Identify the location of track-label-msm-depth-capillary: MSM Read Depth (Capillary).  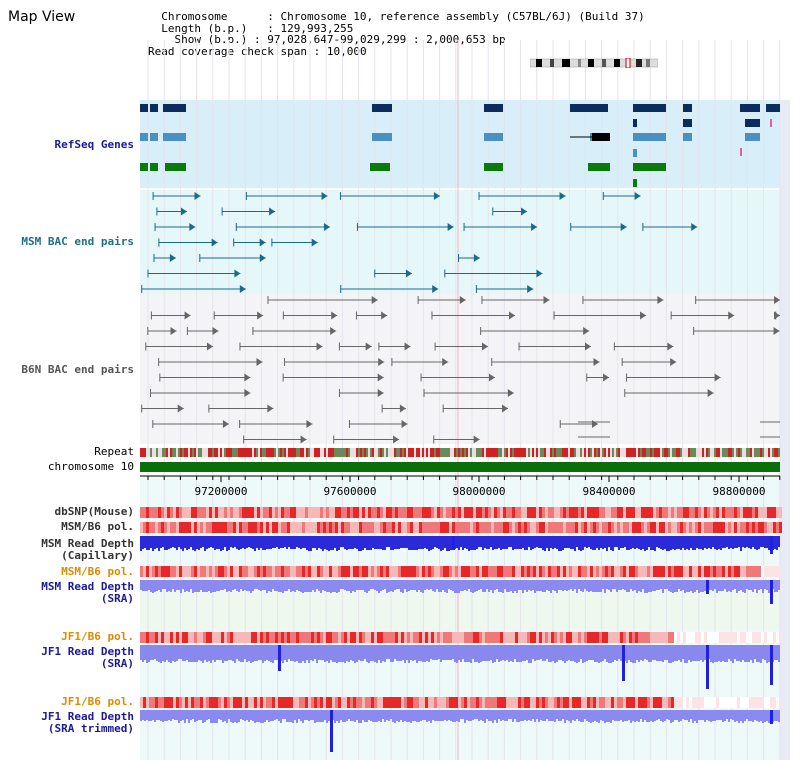
(87, 550).